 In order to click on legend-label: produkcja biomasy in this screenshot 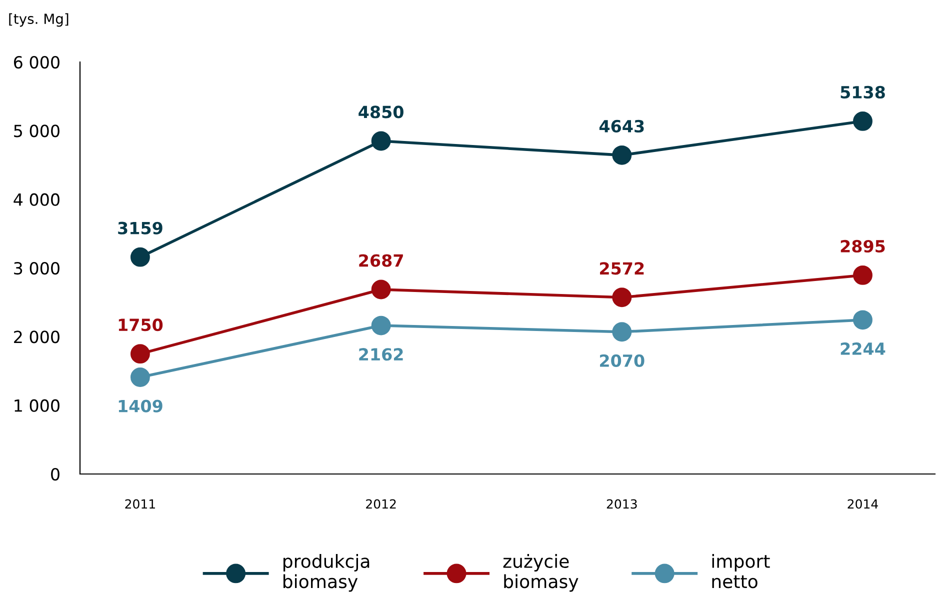, I will do `click(327, 573)`.